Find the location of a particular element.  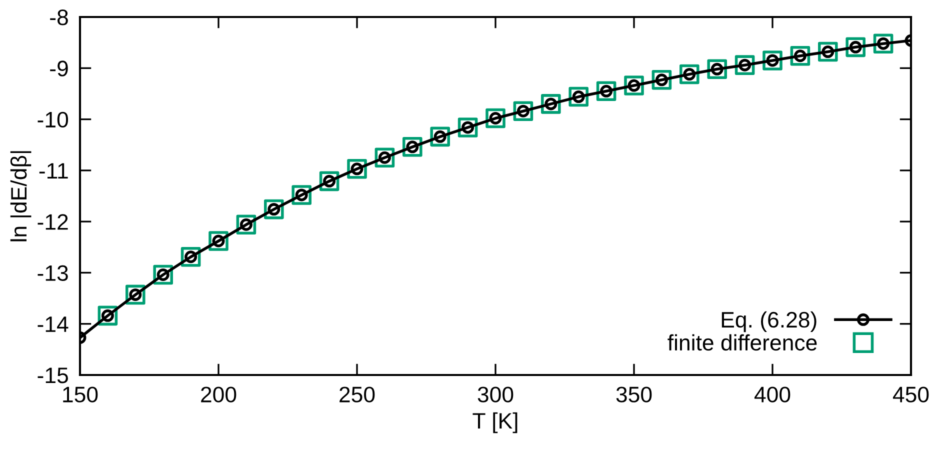

x-axis-title: T [K] is located at coordinates (495, 423).